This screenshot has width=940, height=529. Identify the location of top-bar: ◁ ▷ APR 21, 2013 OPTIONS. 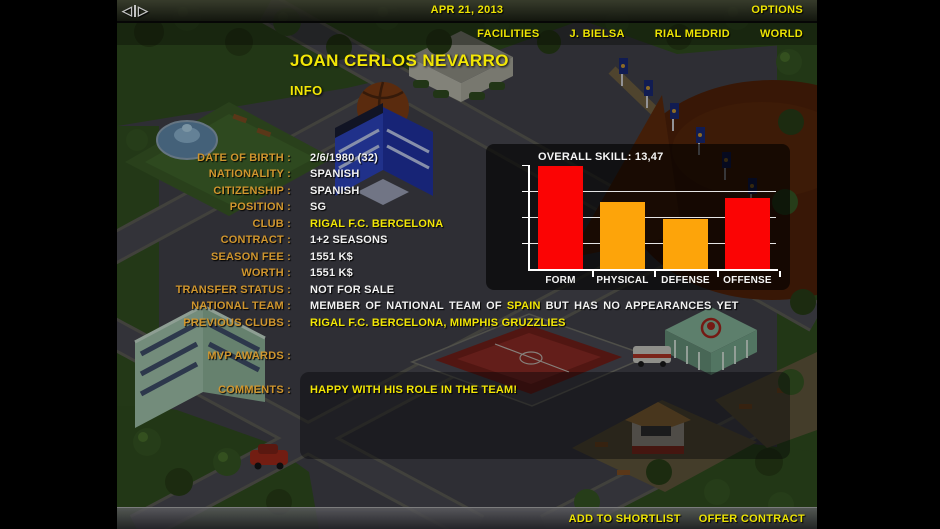
(467, 11).